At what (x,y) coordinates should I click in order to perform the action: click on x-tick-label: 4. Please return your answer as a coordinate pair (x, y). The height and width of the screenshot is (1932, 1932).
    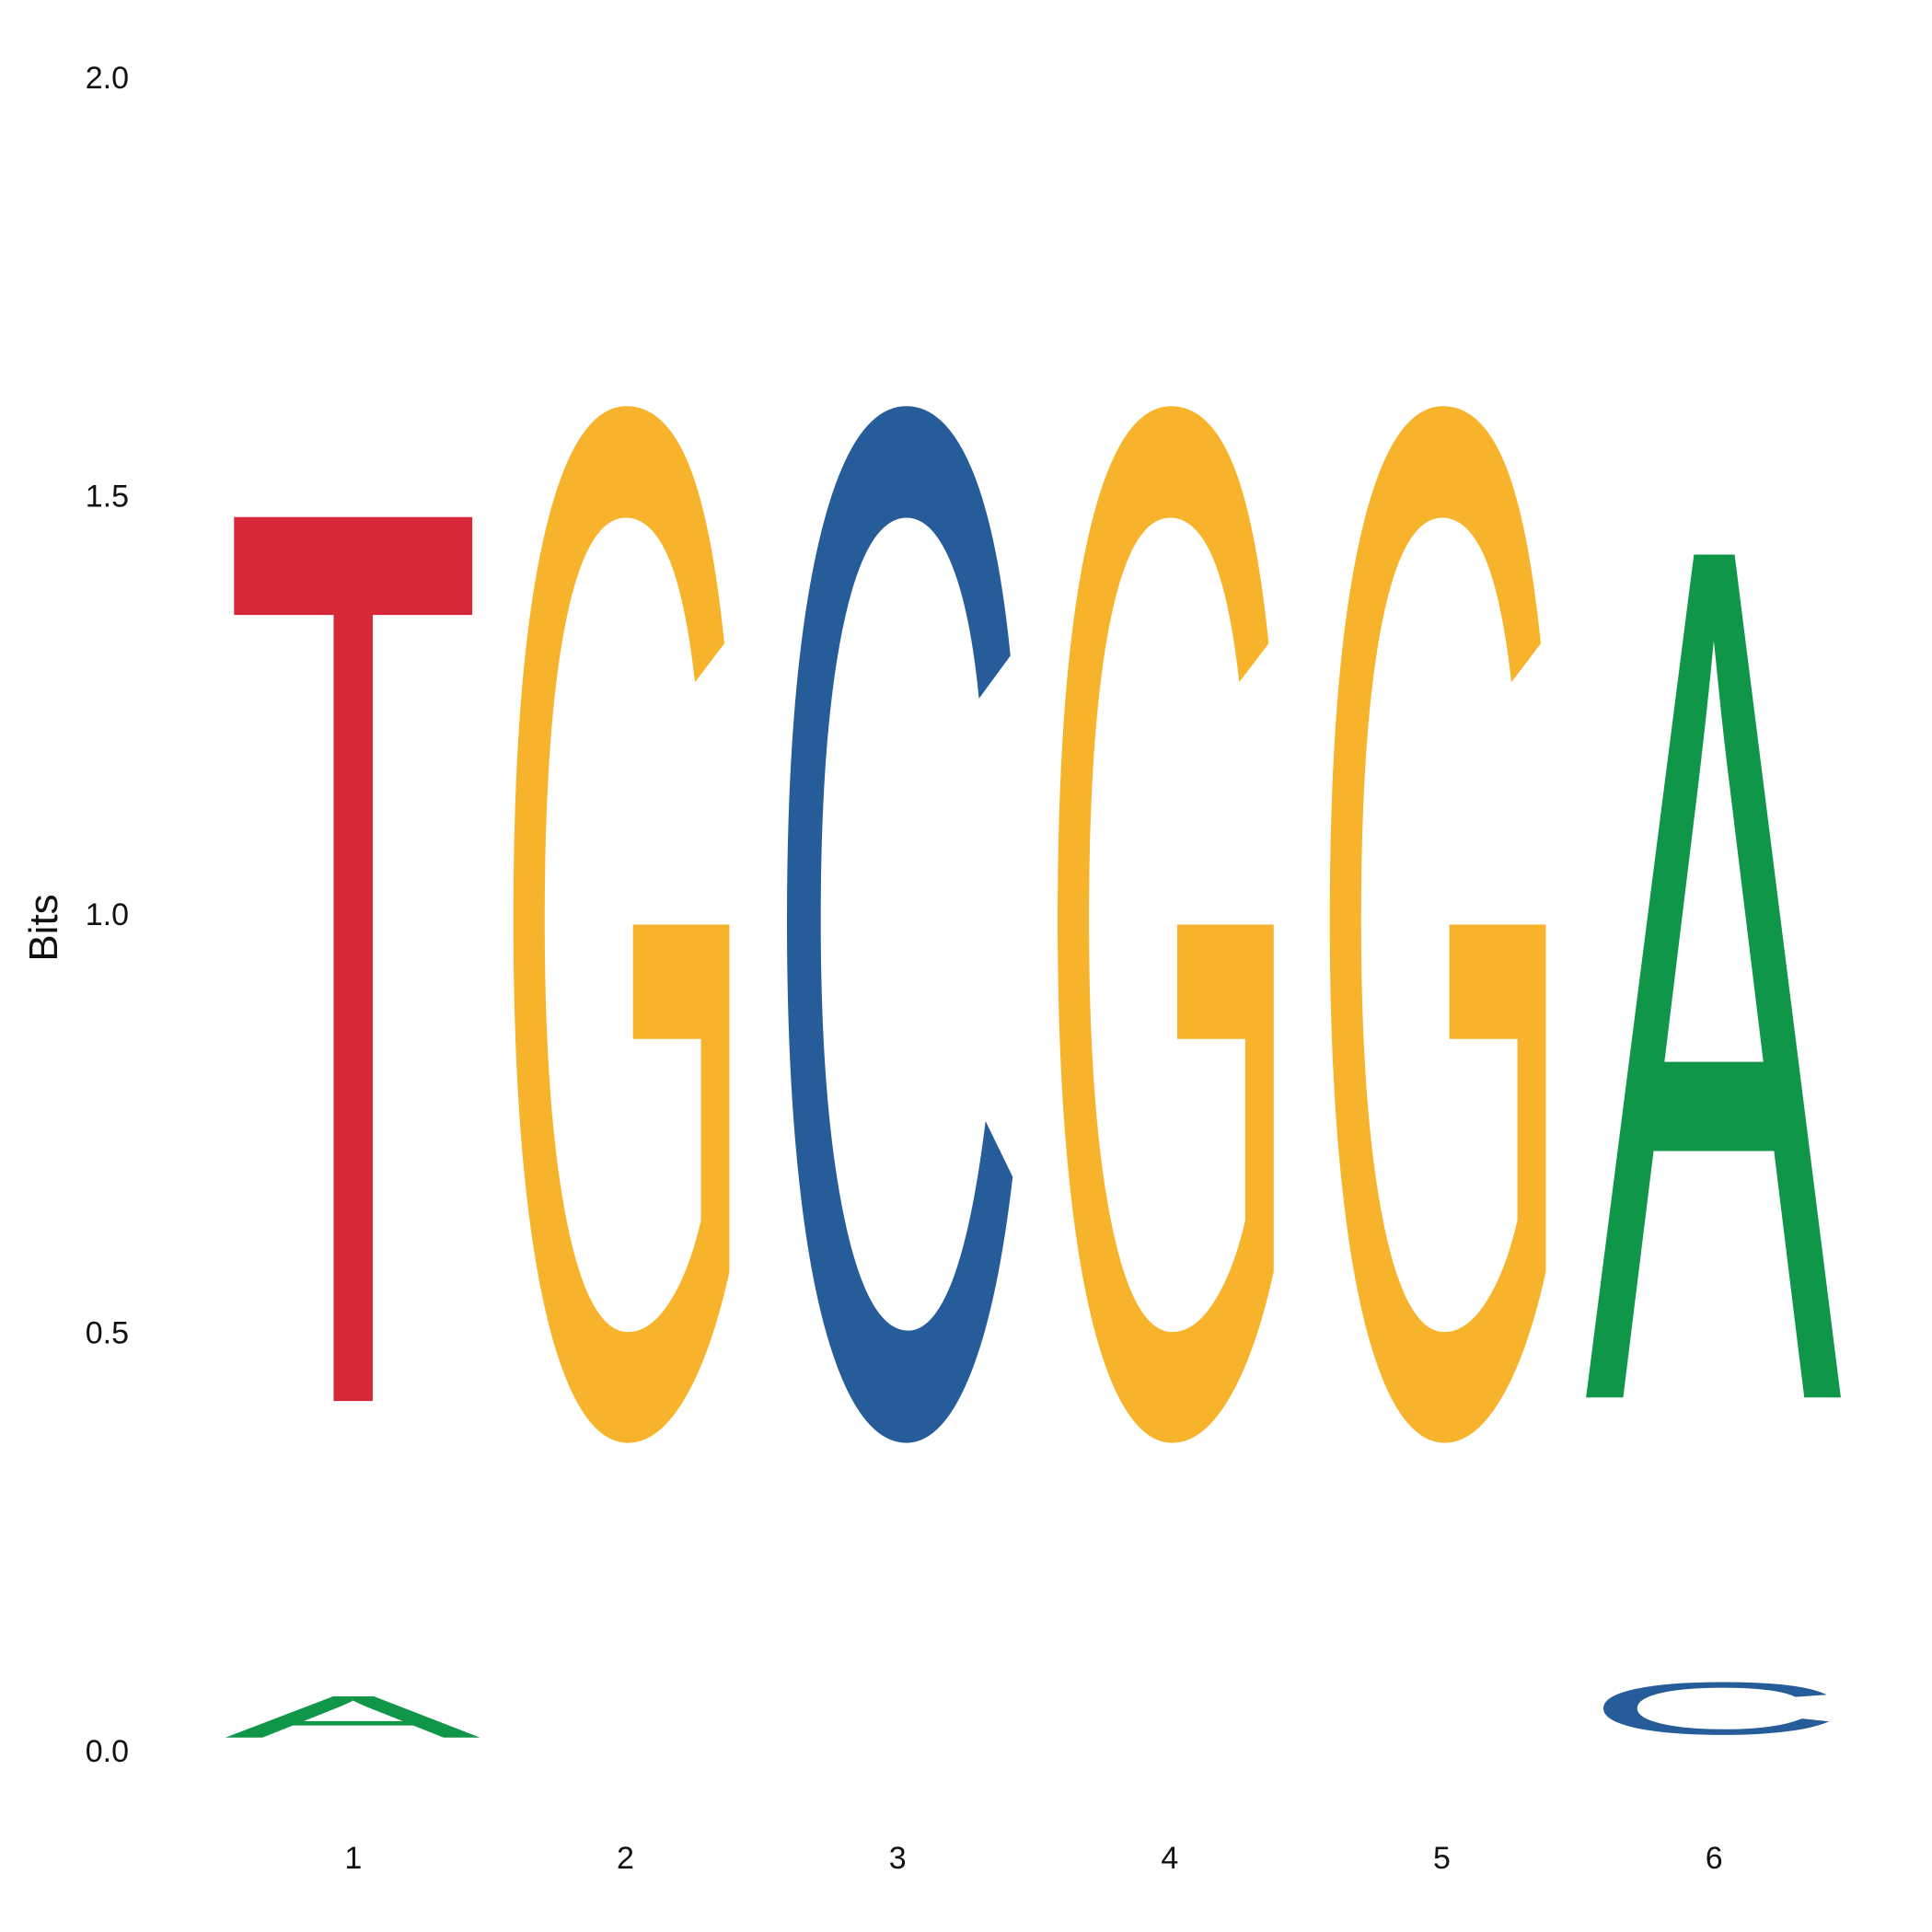
    Looking at the image, I should click on (1169, 1859).